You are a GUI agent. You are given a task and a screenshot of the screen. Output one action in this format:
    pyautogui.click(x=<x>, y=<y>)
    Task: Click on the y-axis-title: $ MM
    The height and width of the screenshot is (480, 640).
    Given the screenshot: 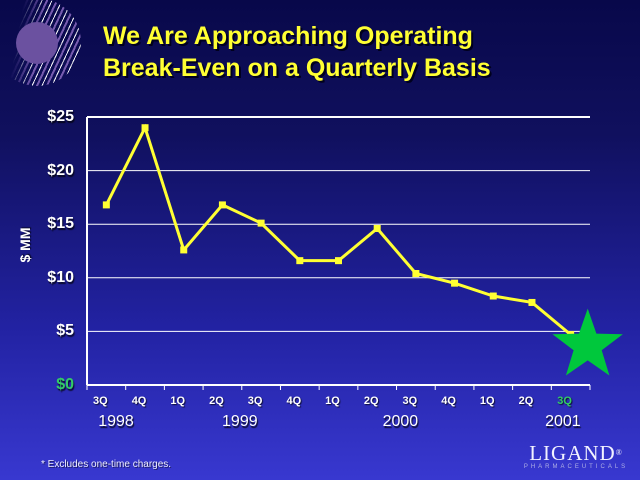 What is the action you would take?
    pyautogui.click(x=25, y=245)
    